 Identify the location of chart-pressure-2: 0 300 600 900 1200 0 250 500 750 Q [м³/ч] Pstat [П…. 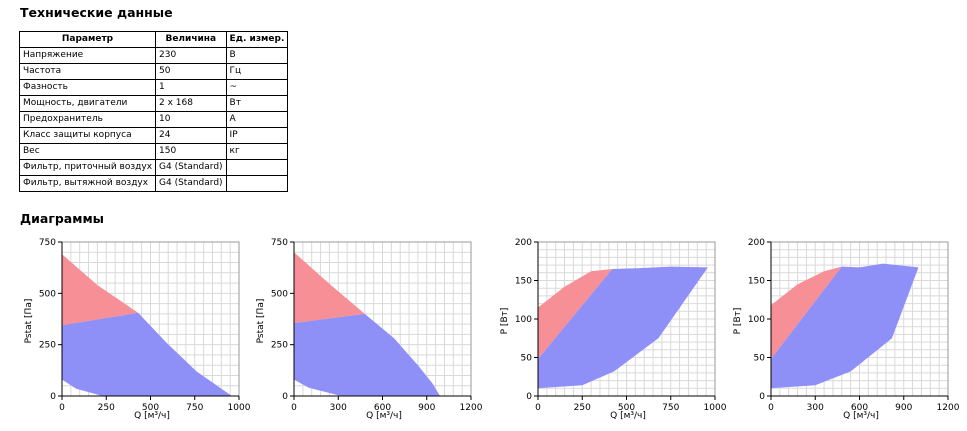
(369, 329).